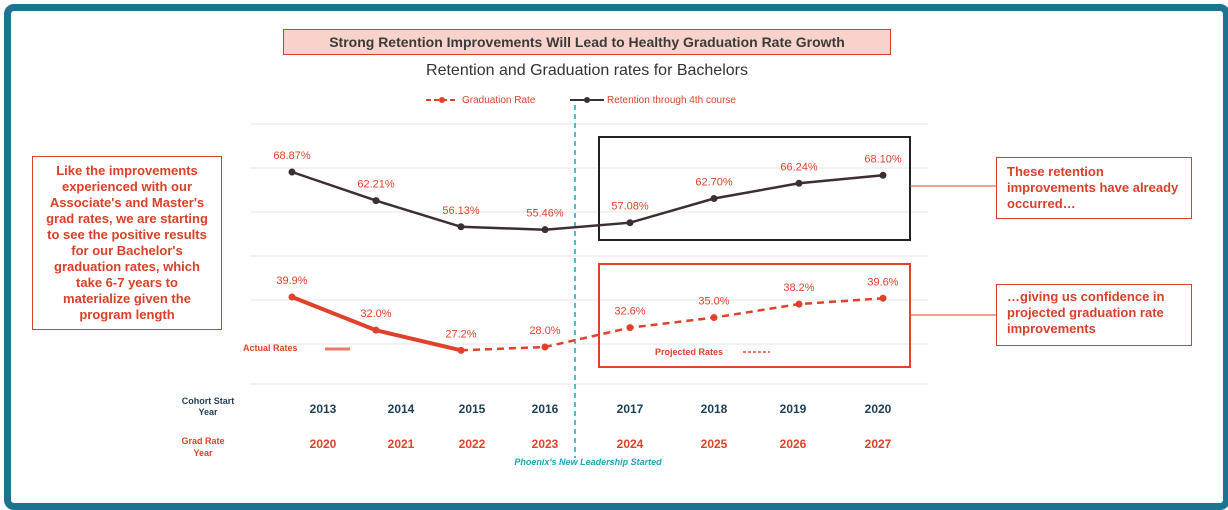 The width and height of the screenshot is (1228, 510). Describe the element at coordinates (208, 412) in the screenshot. I see `cohort-row-label-2: Year` at that location.